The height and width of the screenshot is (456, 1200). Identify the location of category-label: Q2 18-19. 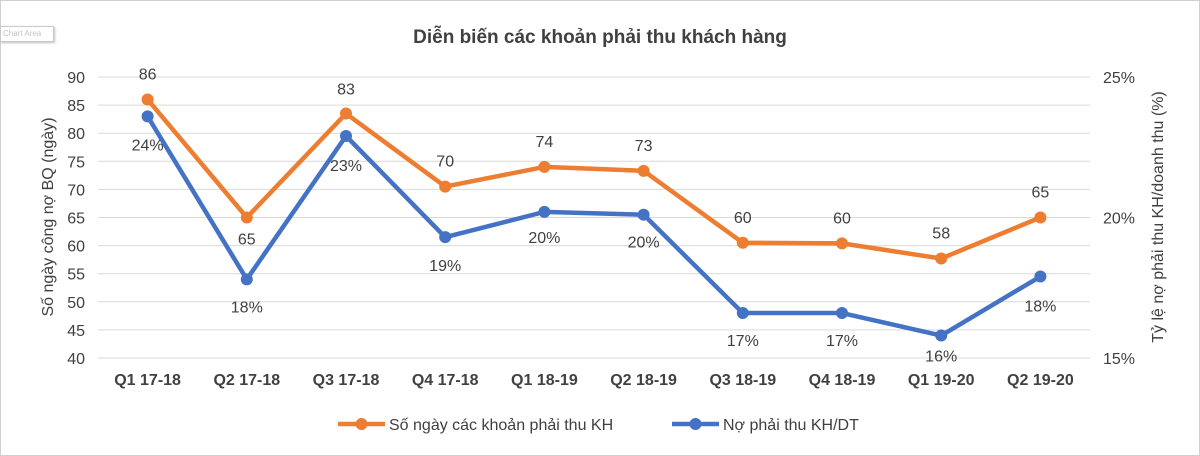
(643, 380).